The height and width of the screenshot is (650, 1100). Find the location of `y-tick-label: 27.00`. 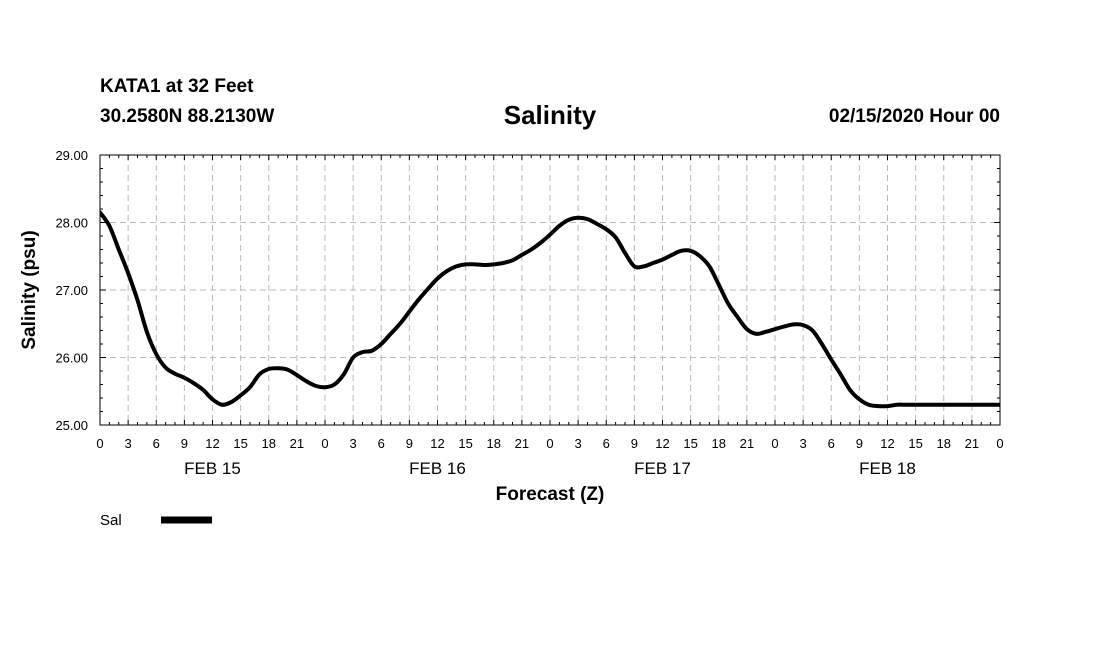

y-tick-label: 27.00 is located at coordinates (71, 290).